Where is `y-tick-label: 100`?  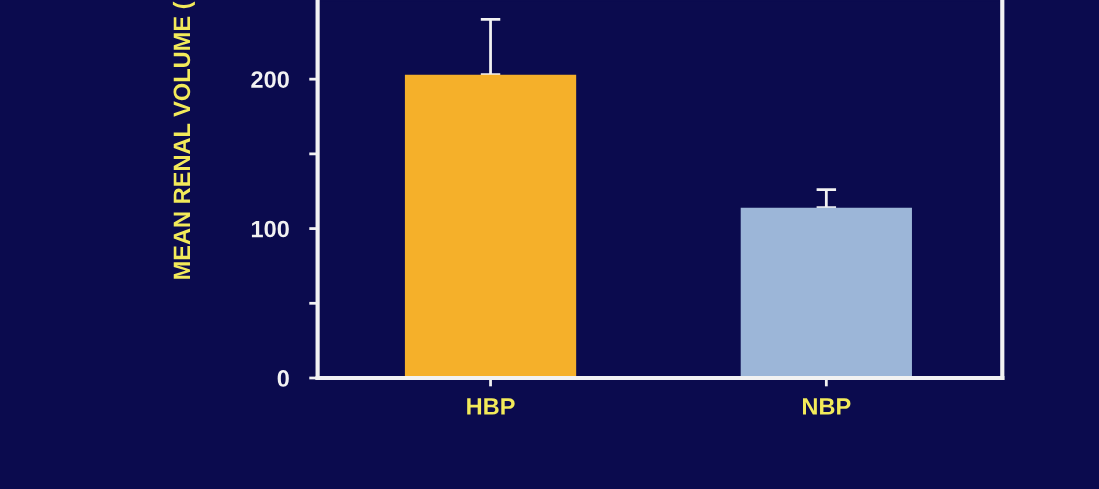
y-tick-label: 100 is located at coordinates (270, 229).